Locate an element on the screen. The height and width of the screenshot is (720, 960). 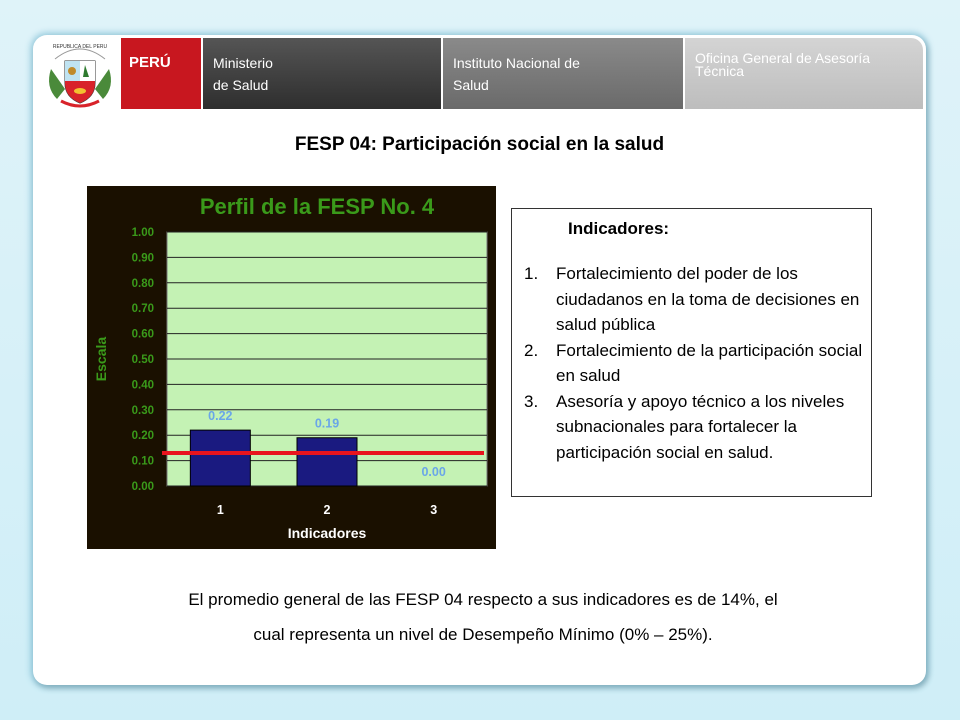
y-tick-label: 0.20 is located at coordinates (143, 436).